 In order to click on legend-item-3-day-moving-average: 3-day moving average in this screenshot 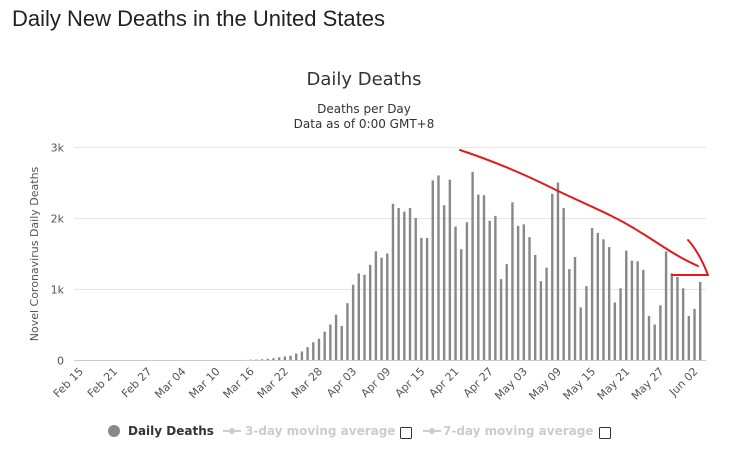, I will do `click(309, 431)`.